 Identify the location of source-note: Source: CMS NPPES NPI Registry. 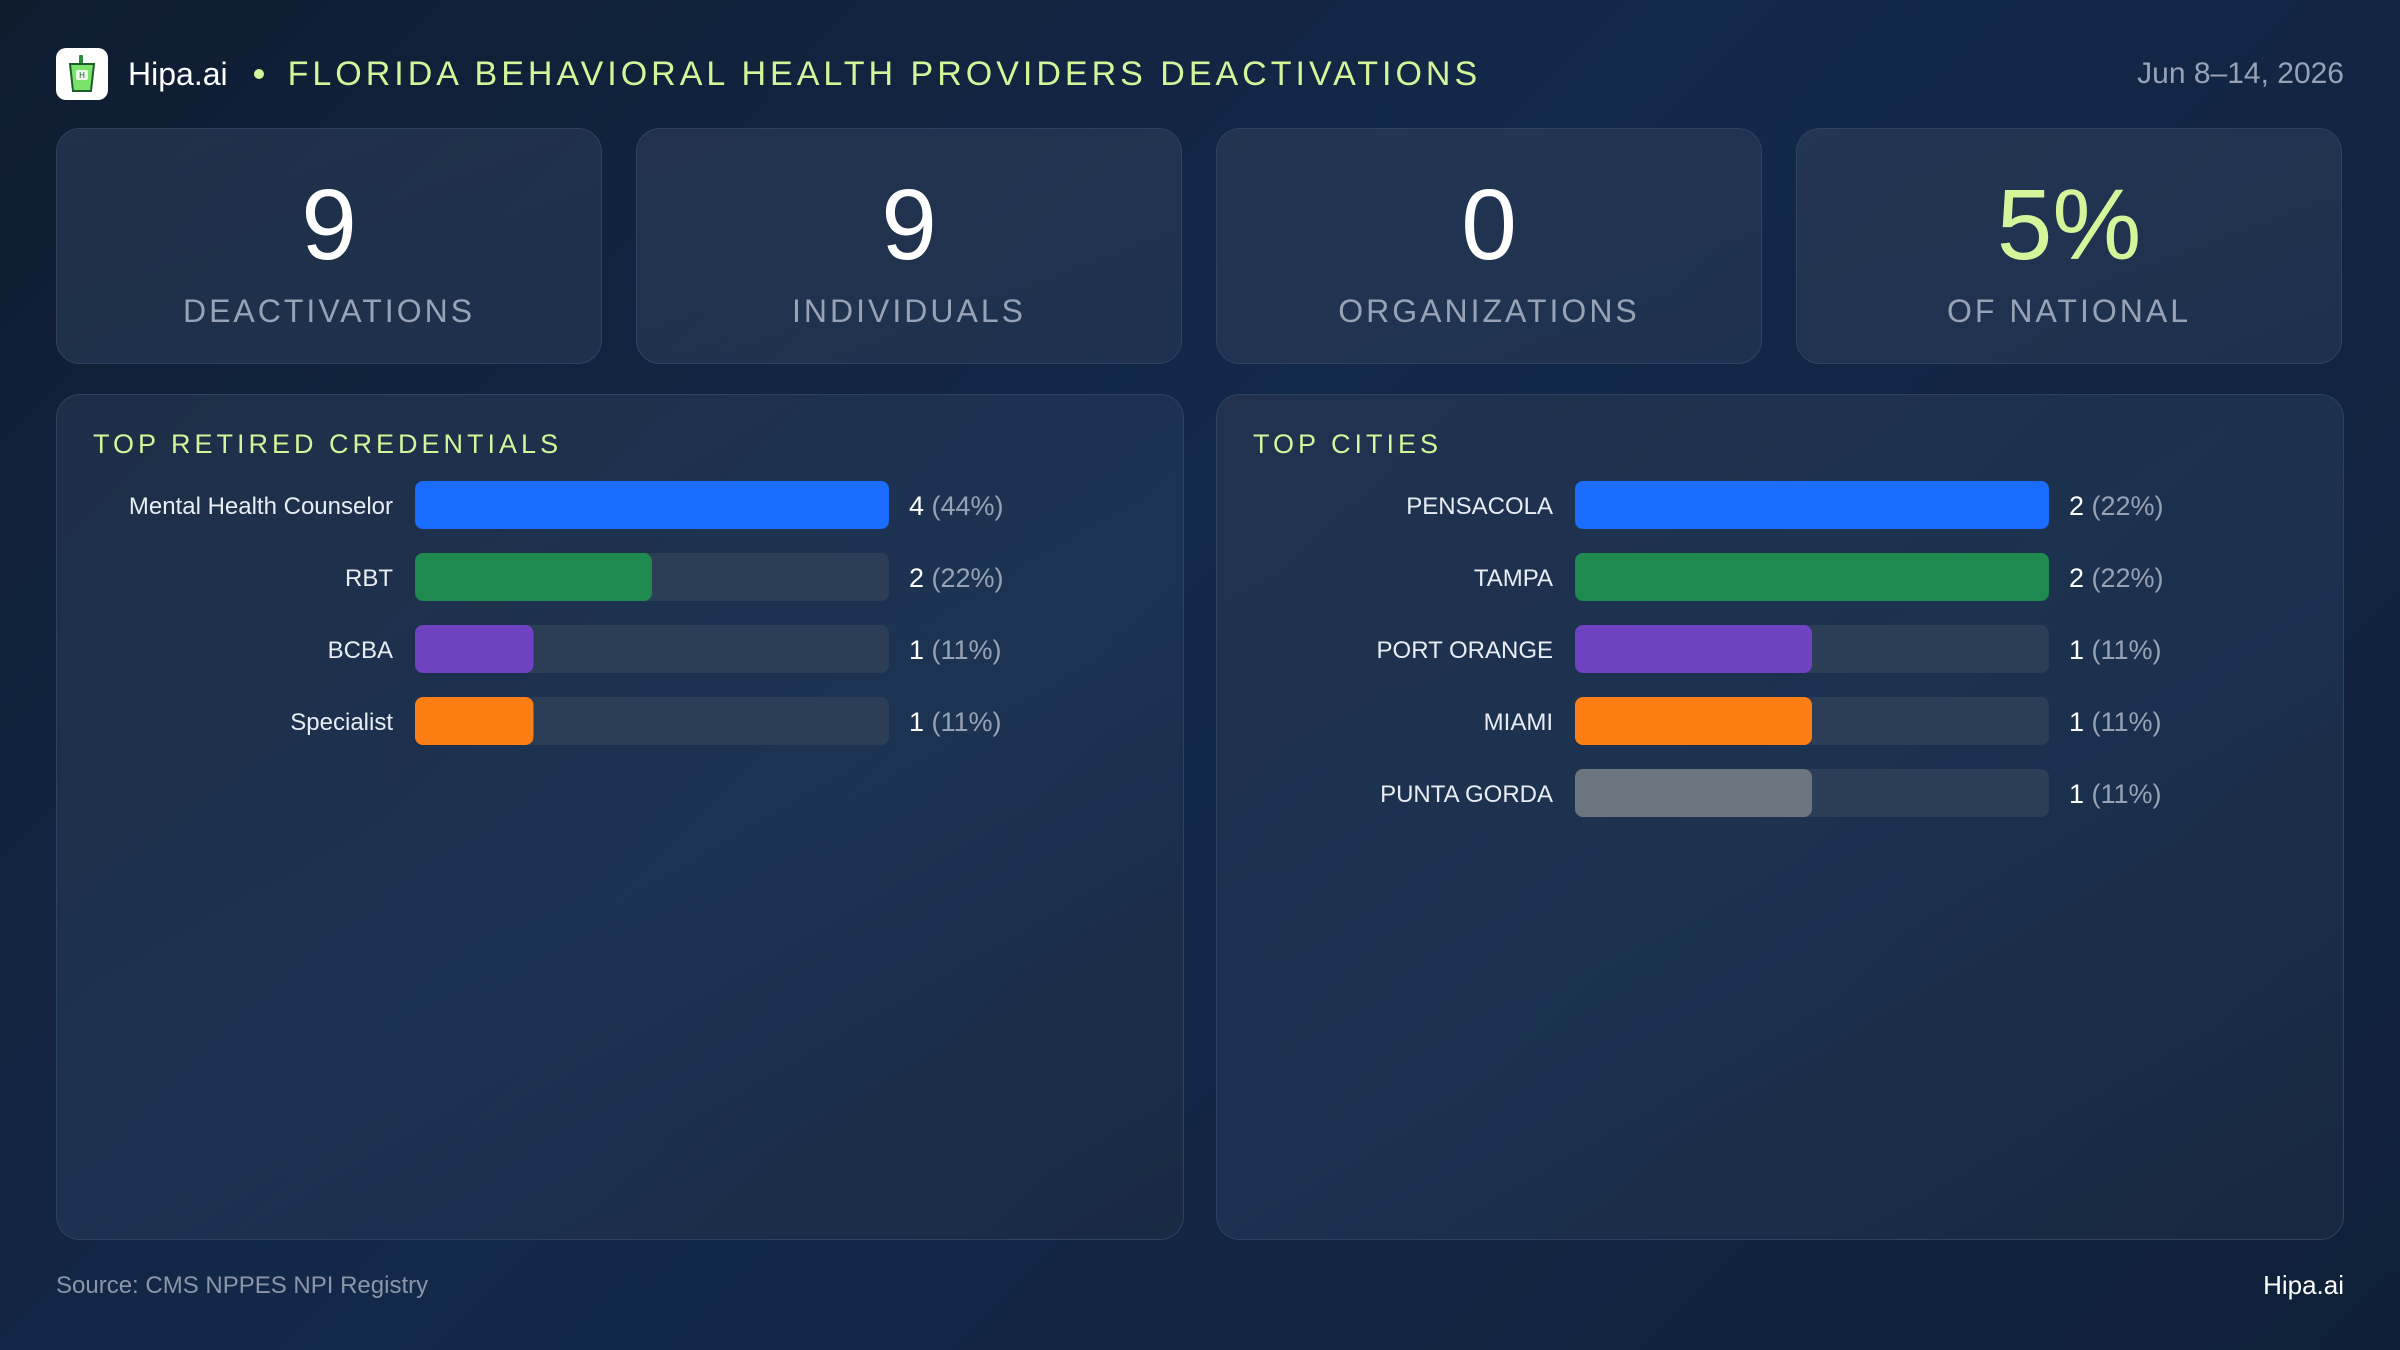
(242, 1285).